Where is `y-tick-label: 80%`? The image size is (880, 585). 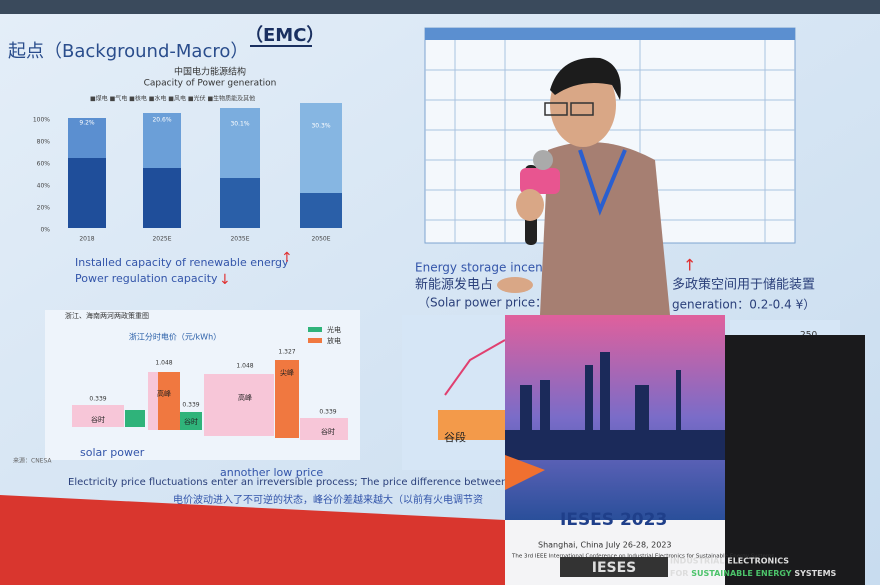
y-tick-label: 80% is located at coordinates (44, 142).